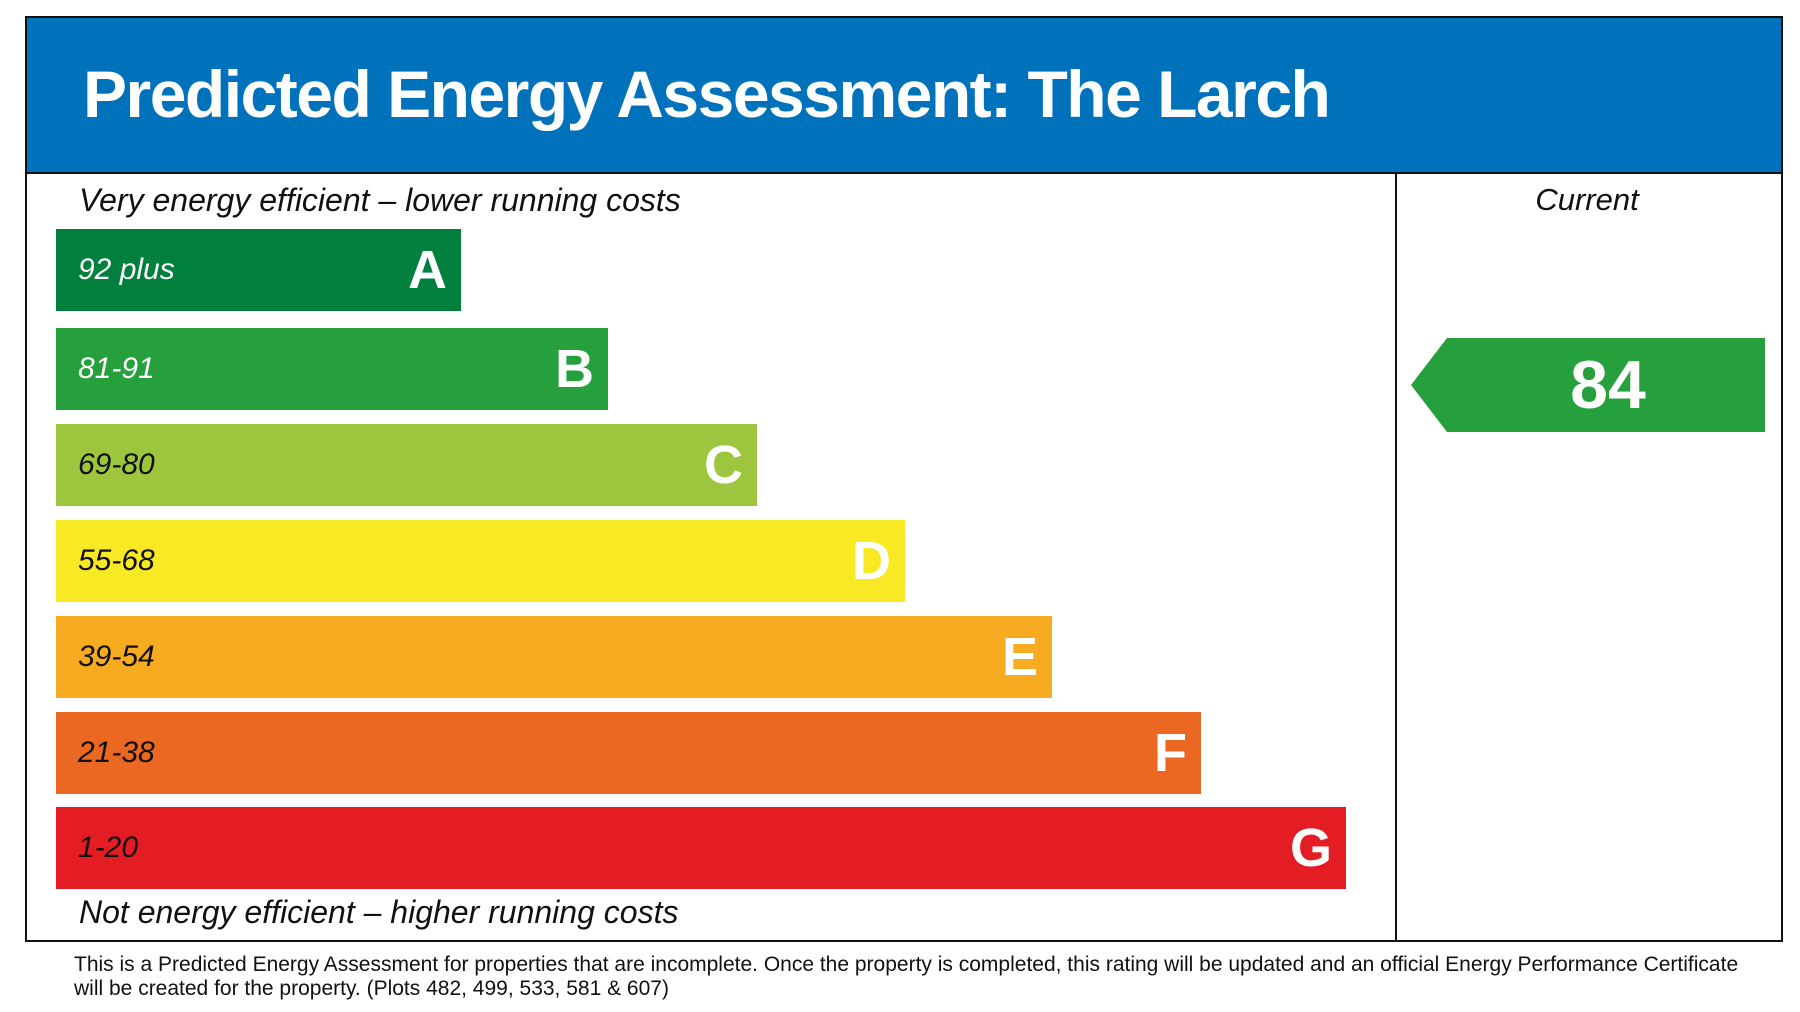 This screenshot has width=1800, height=1012. I want to click on rating-letter: F, so click(1170, 753).